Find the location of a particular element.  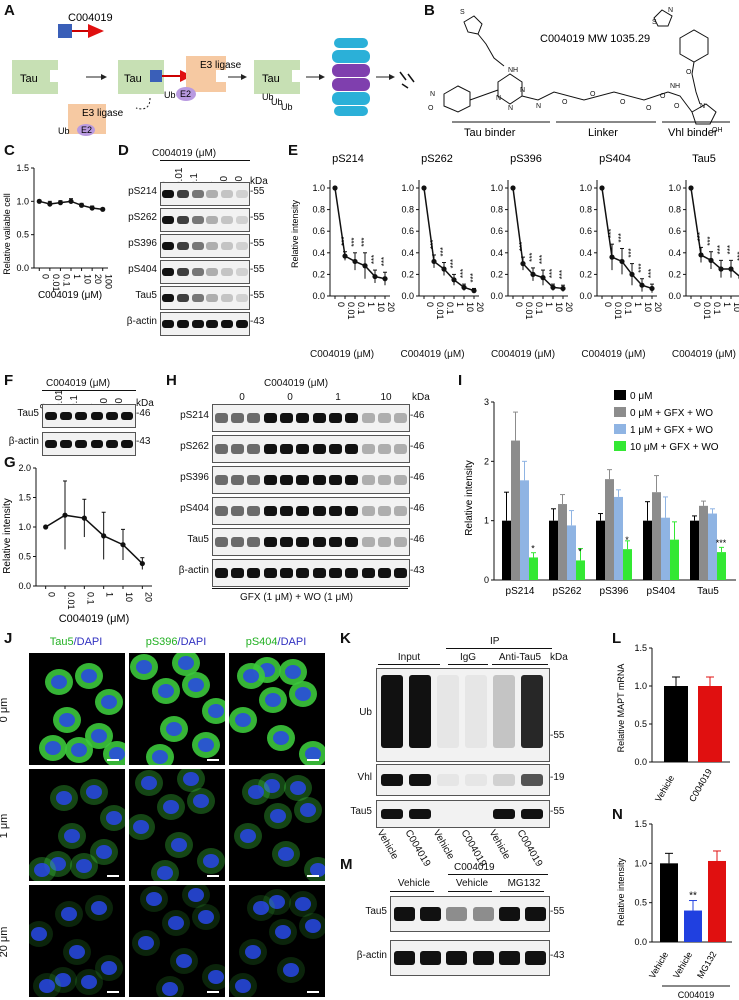

f-header: C004019 (μM) is located at coordinates (78, 383).